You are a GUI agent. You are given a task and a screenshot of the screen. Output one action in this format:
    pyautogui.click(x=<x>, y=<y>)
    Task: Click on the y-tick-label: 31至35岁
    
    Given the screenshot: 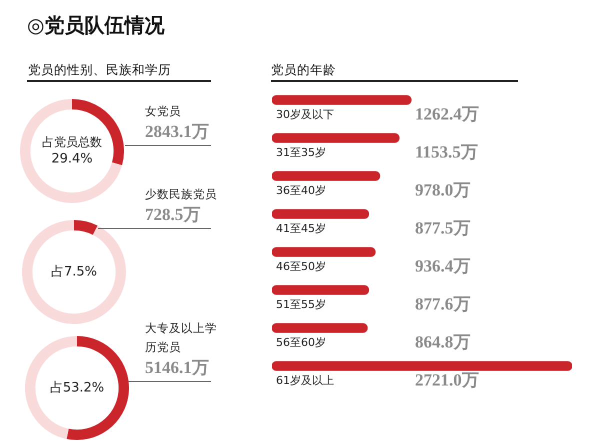 What is the action you would take?
    pyautogui.click(x=301, y=152)
    